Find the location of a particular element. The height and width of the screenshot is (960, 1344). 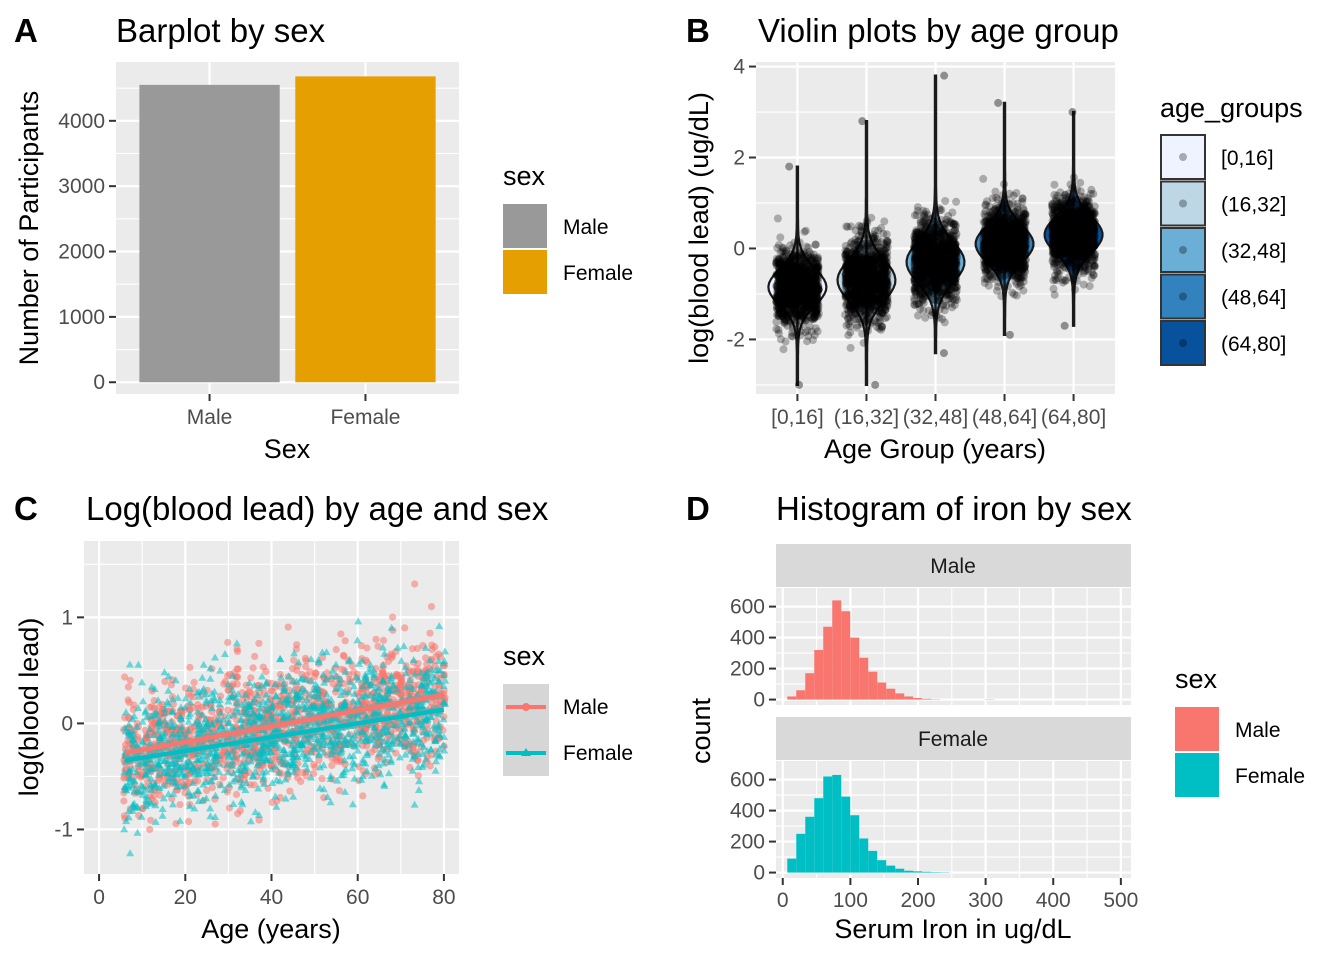

panel-a-bar-female is located at coordinates (365, 229).